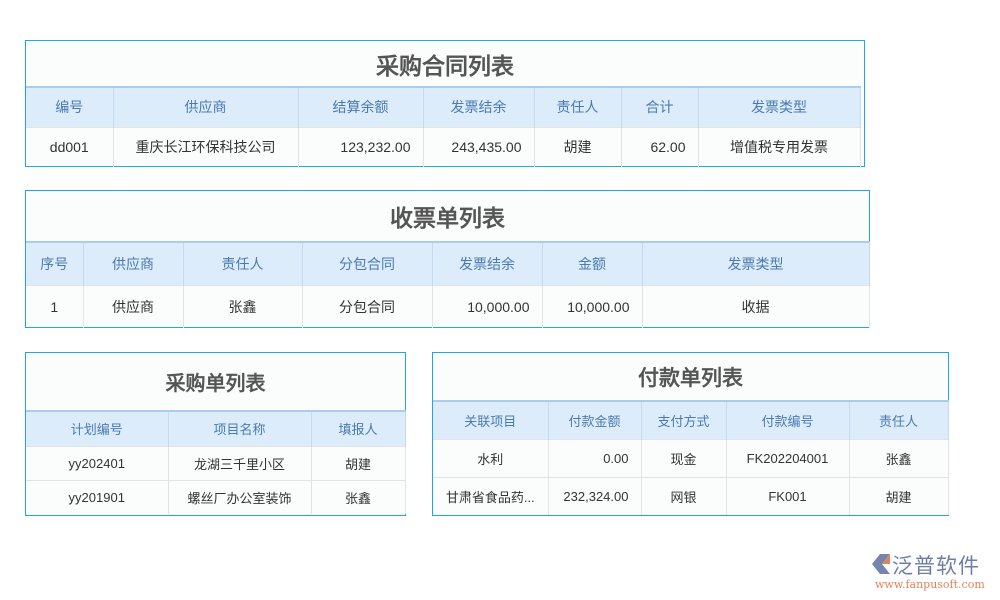 This screenshot has height=600, width=1000. I want to click on table-cell: 增值税专用发票, so click(779, 146).